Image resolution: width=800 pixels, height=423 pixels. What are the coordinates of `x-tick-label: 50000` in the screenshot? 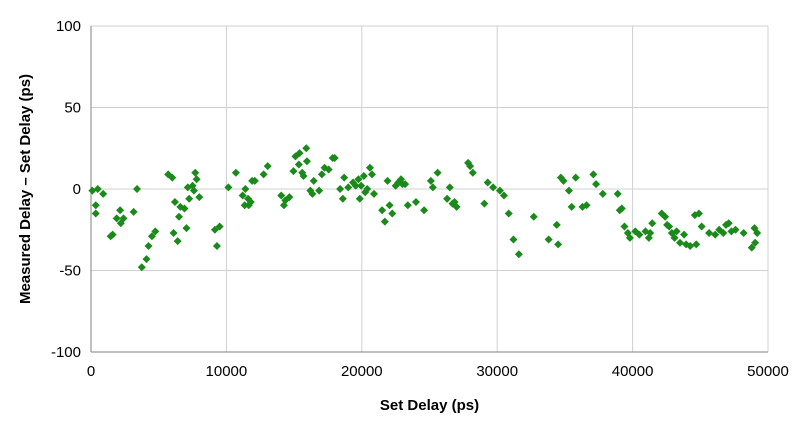 It's located at (768, 371).